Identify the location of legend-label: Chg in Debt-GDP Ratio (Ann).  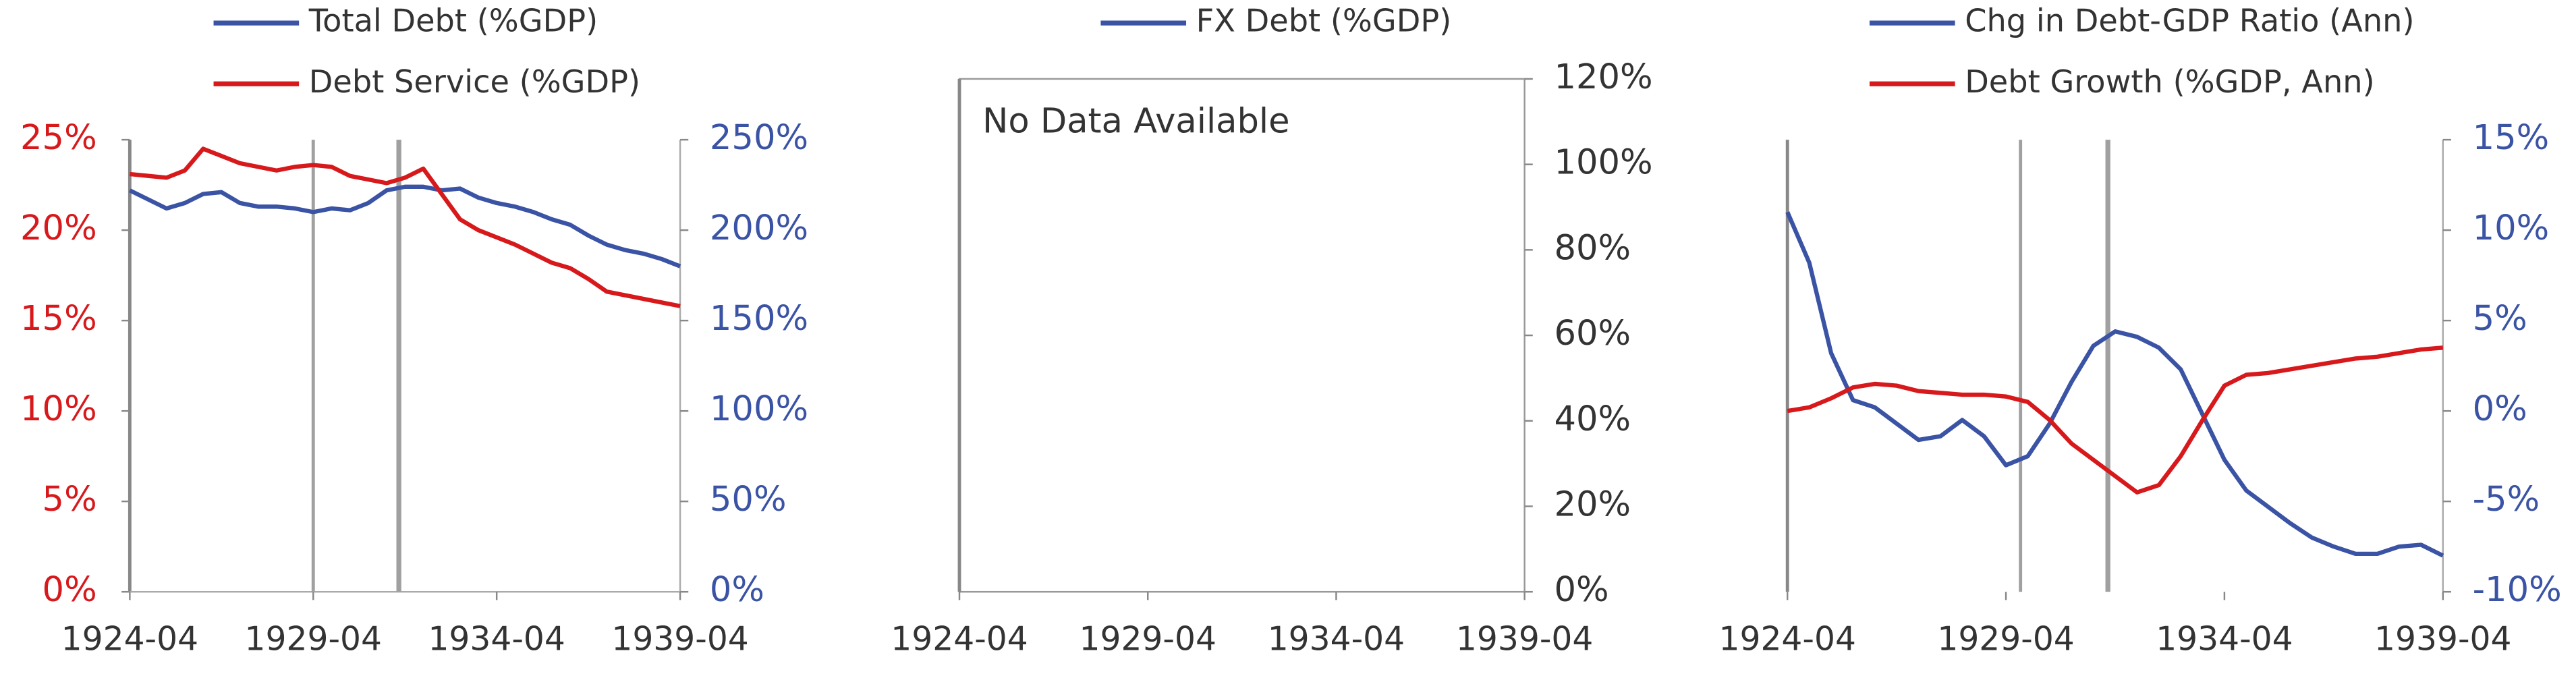
(2189, 21).